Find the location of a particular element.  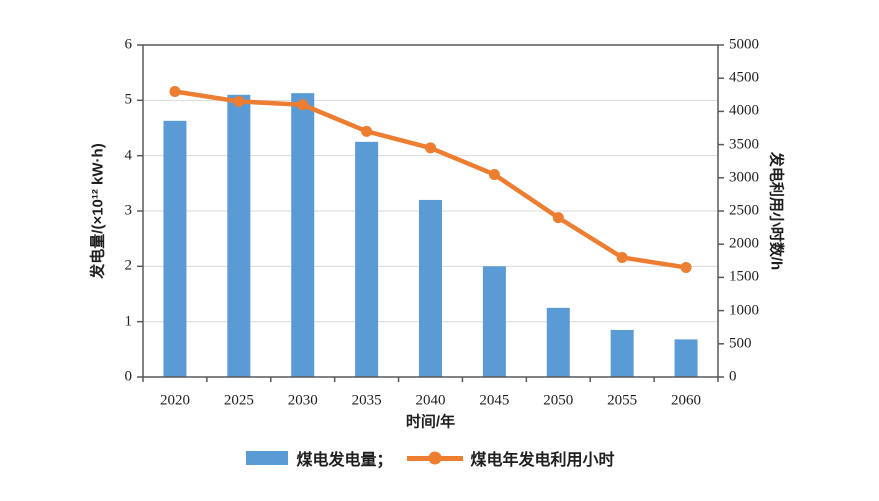

legend-label-generation: 煤电发电量； is located at coordinates (344, 460).